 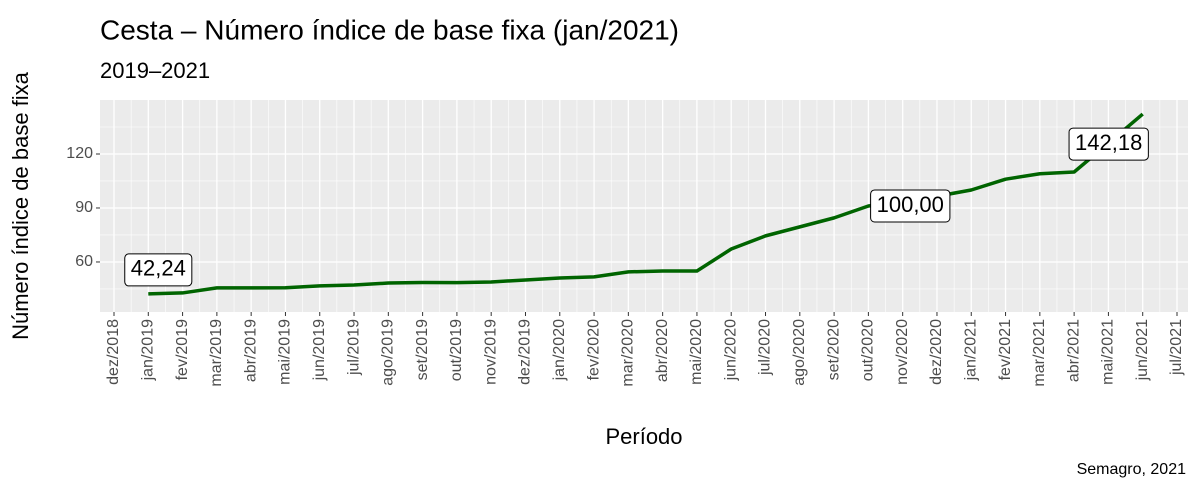 I want to click on x-tick-label: jul/2021, so click(x=1176, y=347).